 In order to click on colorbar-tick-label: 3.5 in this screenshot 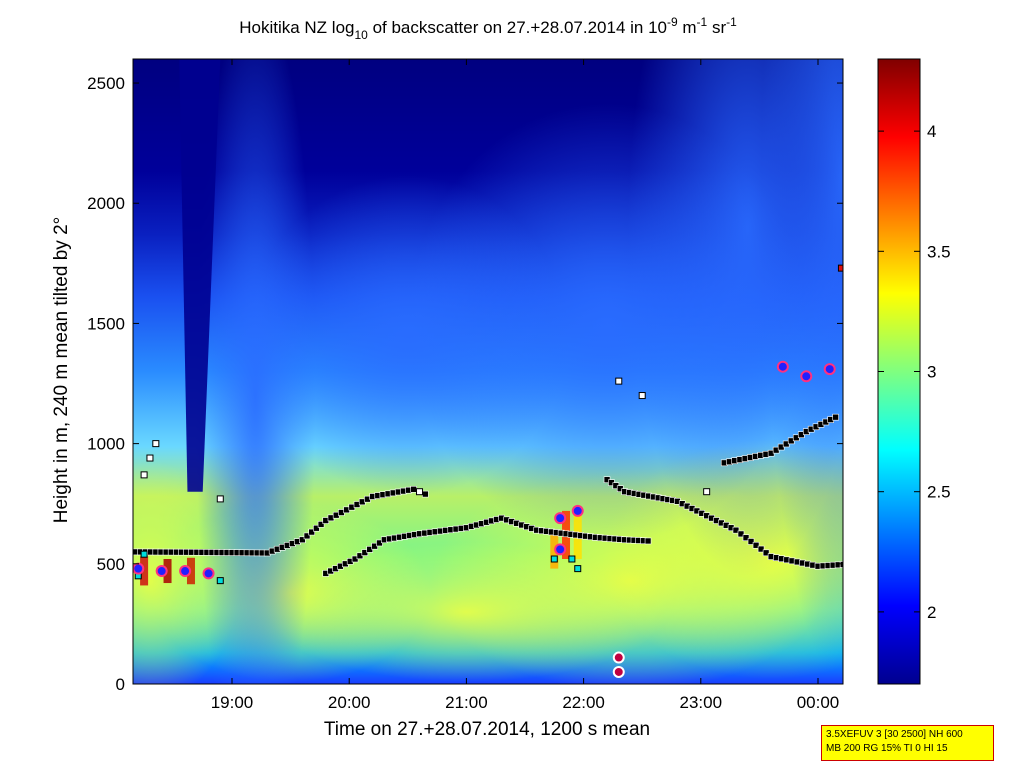, I will do `click(939, 251)`.